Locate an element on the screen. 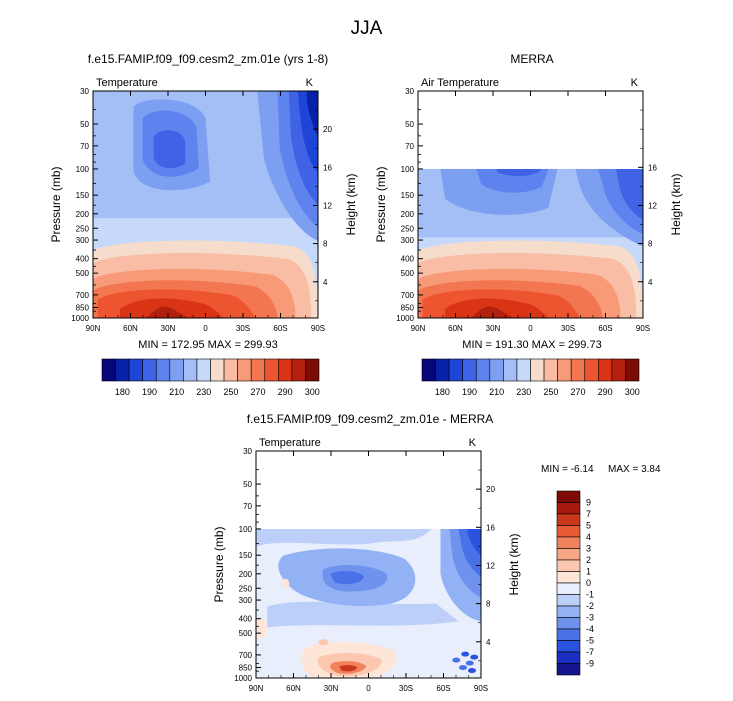 The width and height of the screenshot is (733, 701). colorbar-label: 3 is located at coordinates (588, 549).